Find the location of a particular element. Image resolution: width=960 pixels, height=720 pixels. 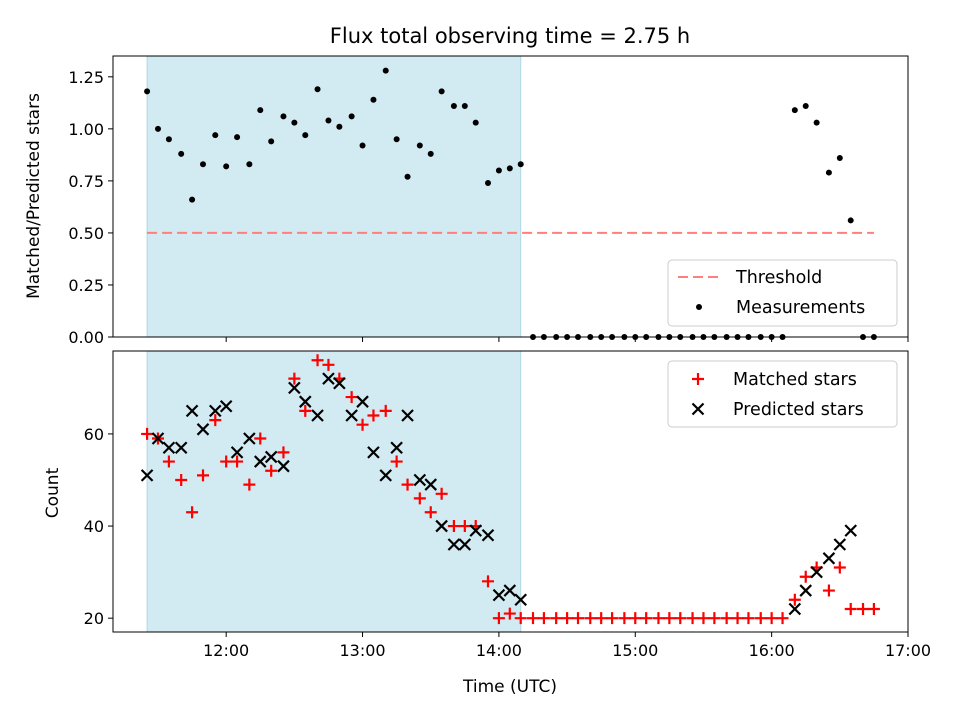

x-tick-label: 12:00 is located at coordinates (226, 650).